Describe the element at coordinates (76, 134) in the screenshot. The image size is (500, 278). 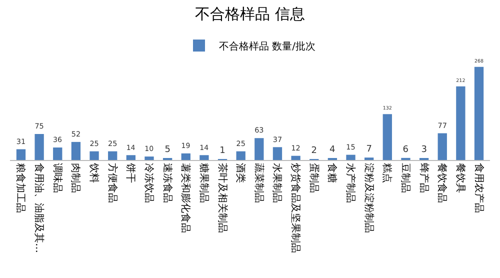
I see `data-label: 52` at that location.